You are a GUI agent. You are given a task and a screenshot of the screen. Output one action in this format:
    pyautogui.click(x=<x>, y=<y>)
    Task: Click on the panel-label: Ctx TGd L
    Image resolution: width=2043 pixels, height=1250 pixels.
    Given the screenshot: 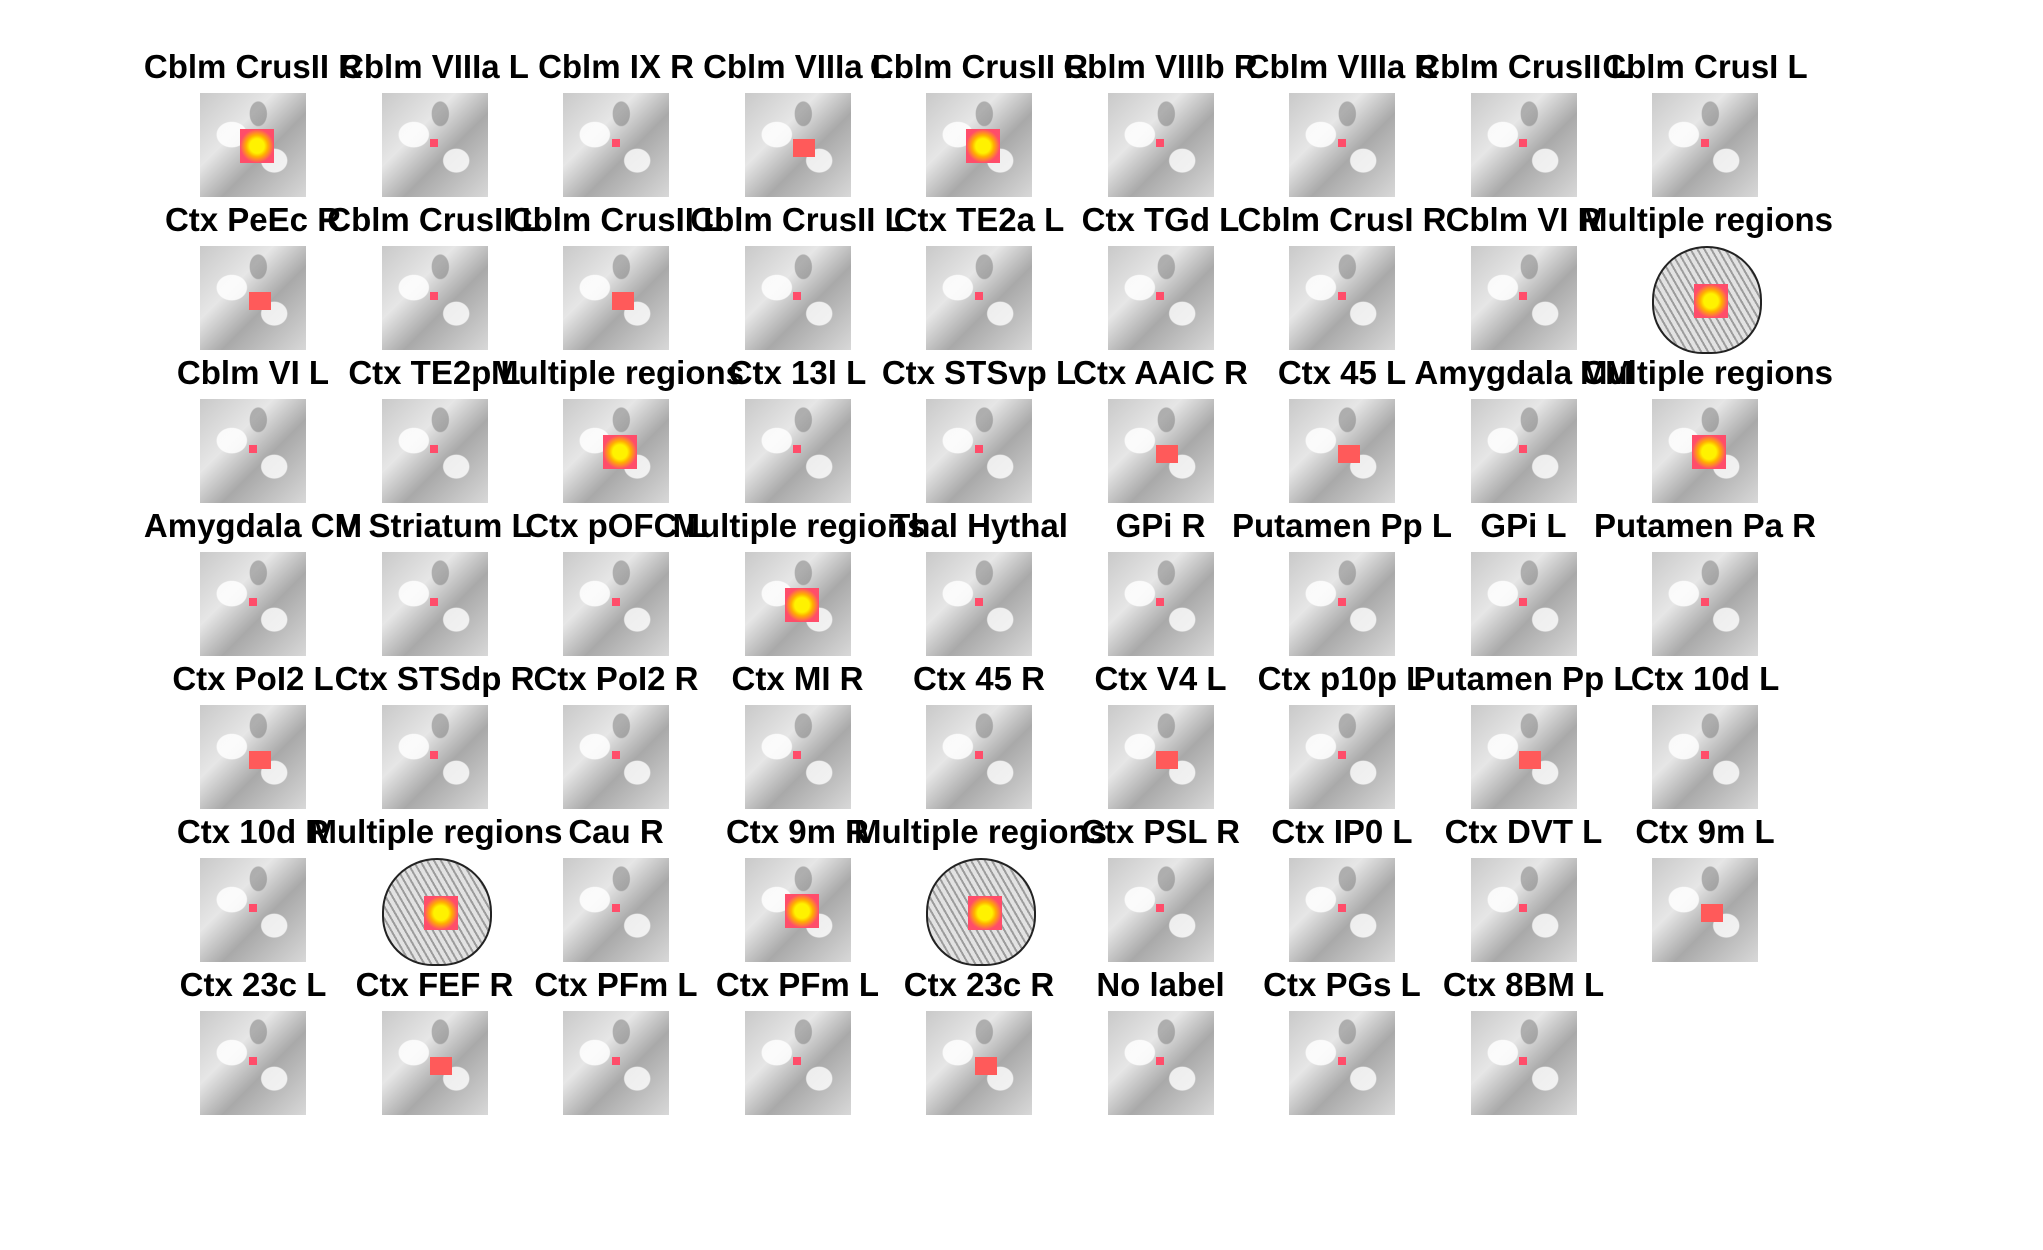 What is the action you would take?
    pyautogui.click(x=1160, y=219)
    